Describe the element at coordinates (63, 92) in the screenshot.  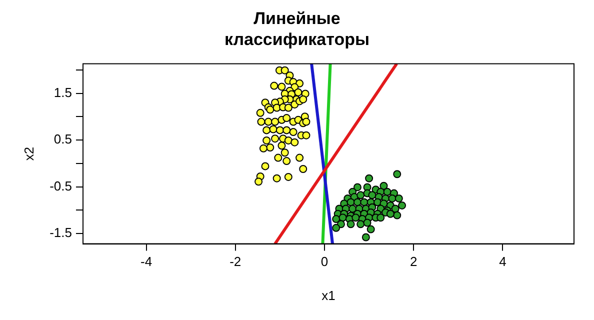
I see `y-tick-label: 1.5` at that location.